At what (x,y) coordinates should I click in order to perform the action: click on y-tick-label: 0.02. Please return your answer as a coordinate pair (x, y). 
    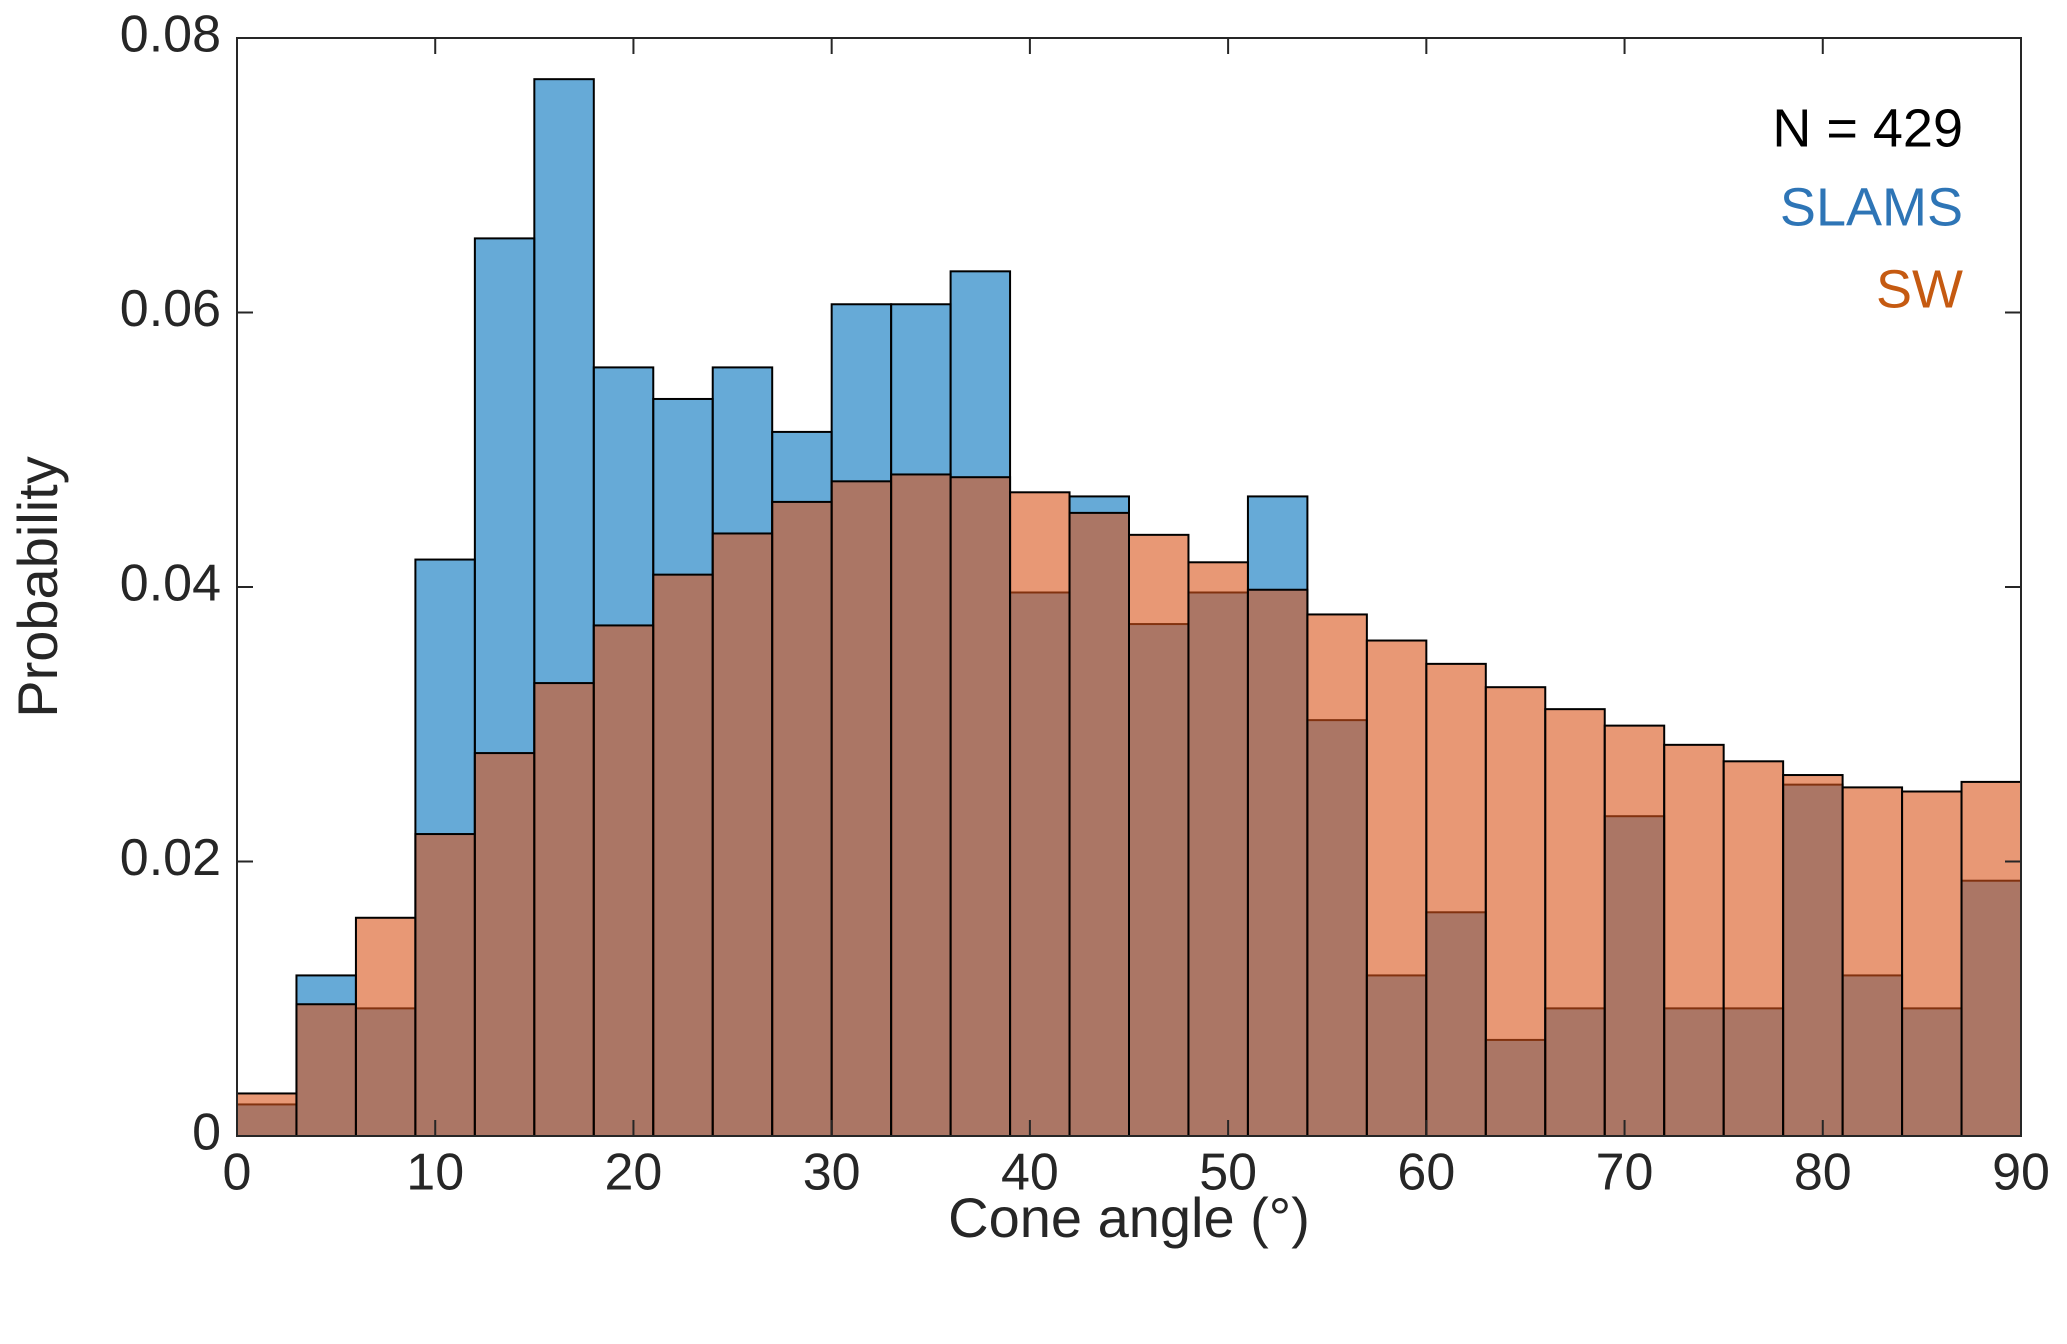
    Looking at the image, I should click on (170, 858).